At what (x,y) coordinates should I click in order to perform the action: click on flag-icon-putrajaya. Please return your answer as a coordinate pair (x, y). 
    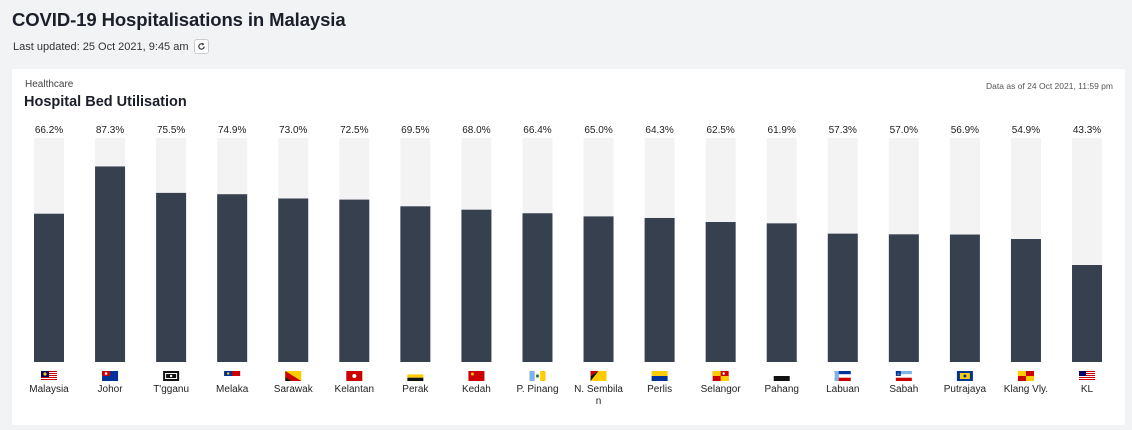
    Looking at the image, I should click on (964, 376).